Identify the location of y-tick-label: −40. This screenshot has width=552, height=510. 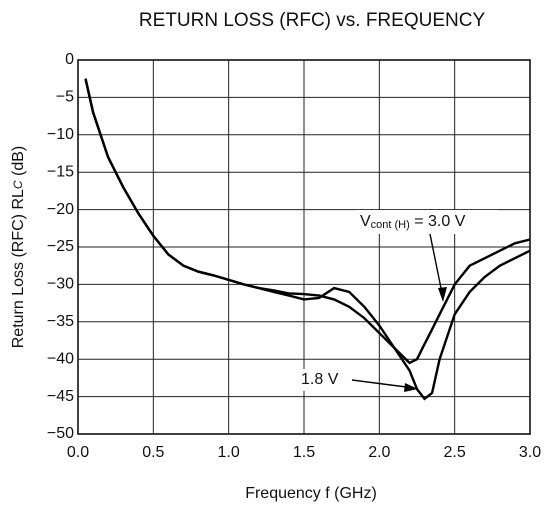
(60, 358).